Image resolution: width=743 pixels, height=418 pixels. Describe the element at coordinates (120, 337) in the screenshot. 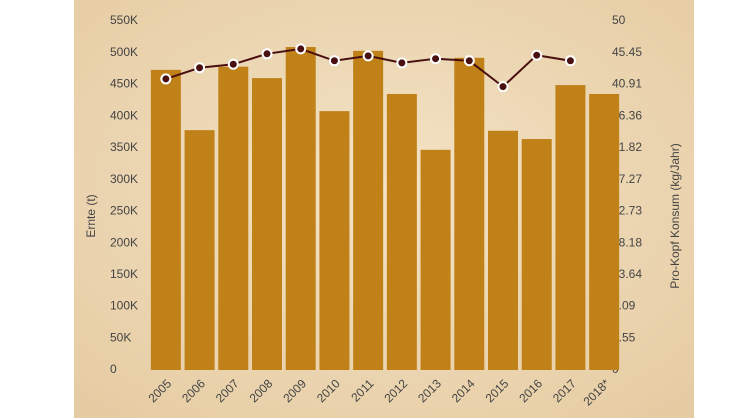

I see `y-tick-label: 50K` at that location.